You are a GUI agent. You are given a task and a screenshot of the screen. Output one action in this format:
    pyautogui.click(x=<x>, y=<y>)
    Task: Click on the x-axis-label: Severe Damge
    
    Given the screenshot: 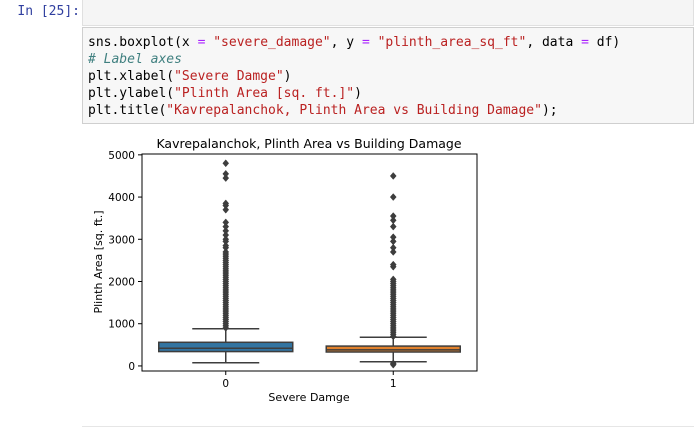 What is the action you would take?
    pyautogui.click(x=308, y=397)
    